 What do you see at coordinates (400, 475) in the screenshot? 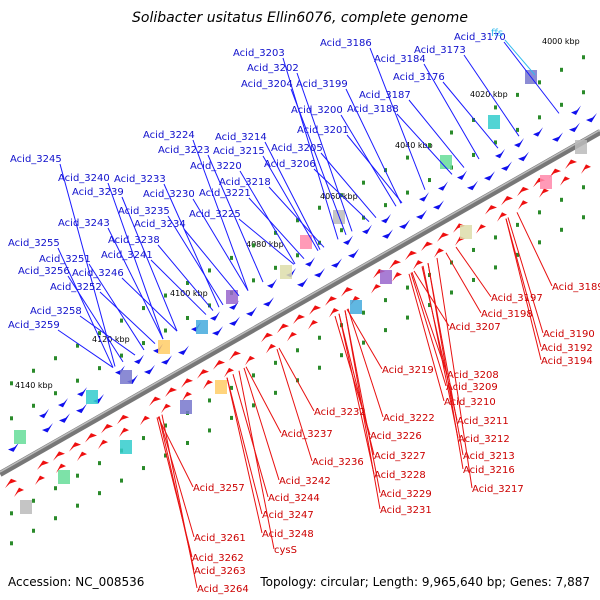
I see `reverse-gene-label: Acid_3228` at bounding box center [400, 475].